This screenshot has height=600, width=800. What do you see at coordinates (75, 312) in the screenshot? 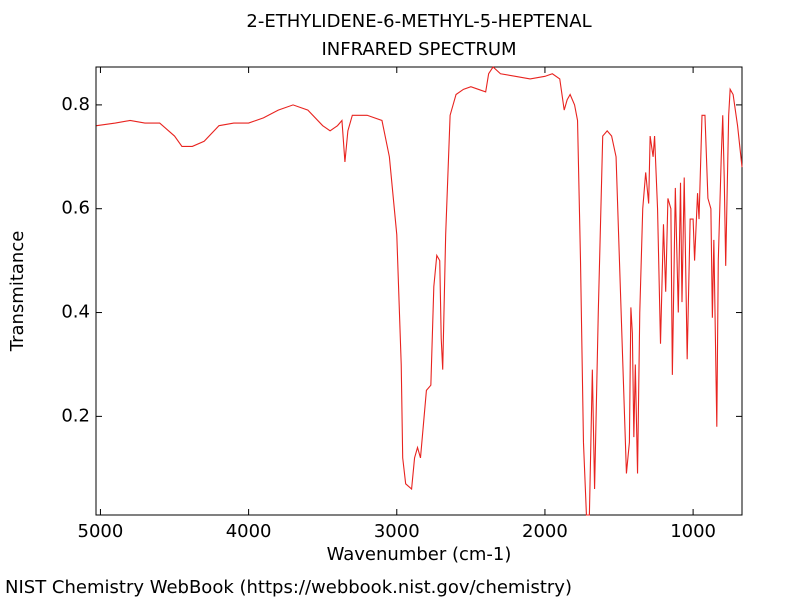
I see `y-tick-label: 0.4` at bounding box center [75, 312].